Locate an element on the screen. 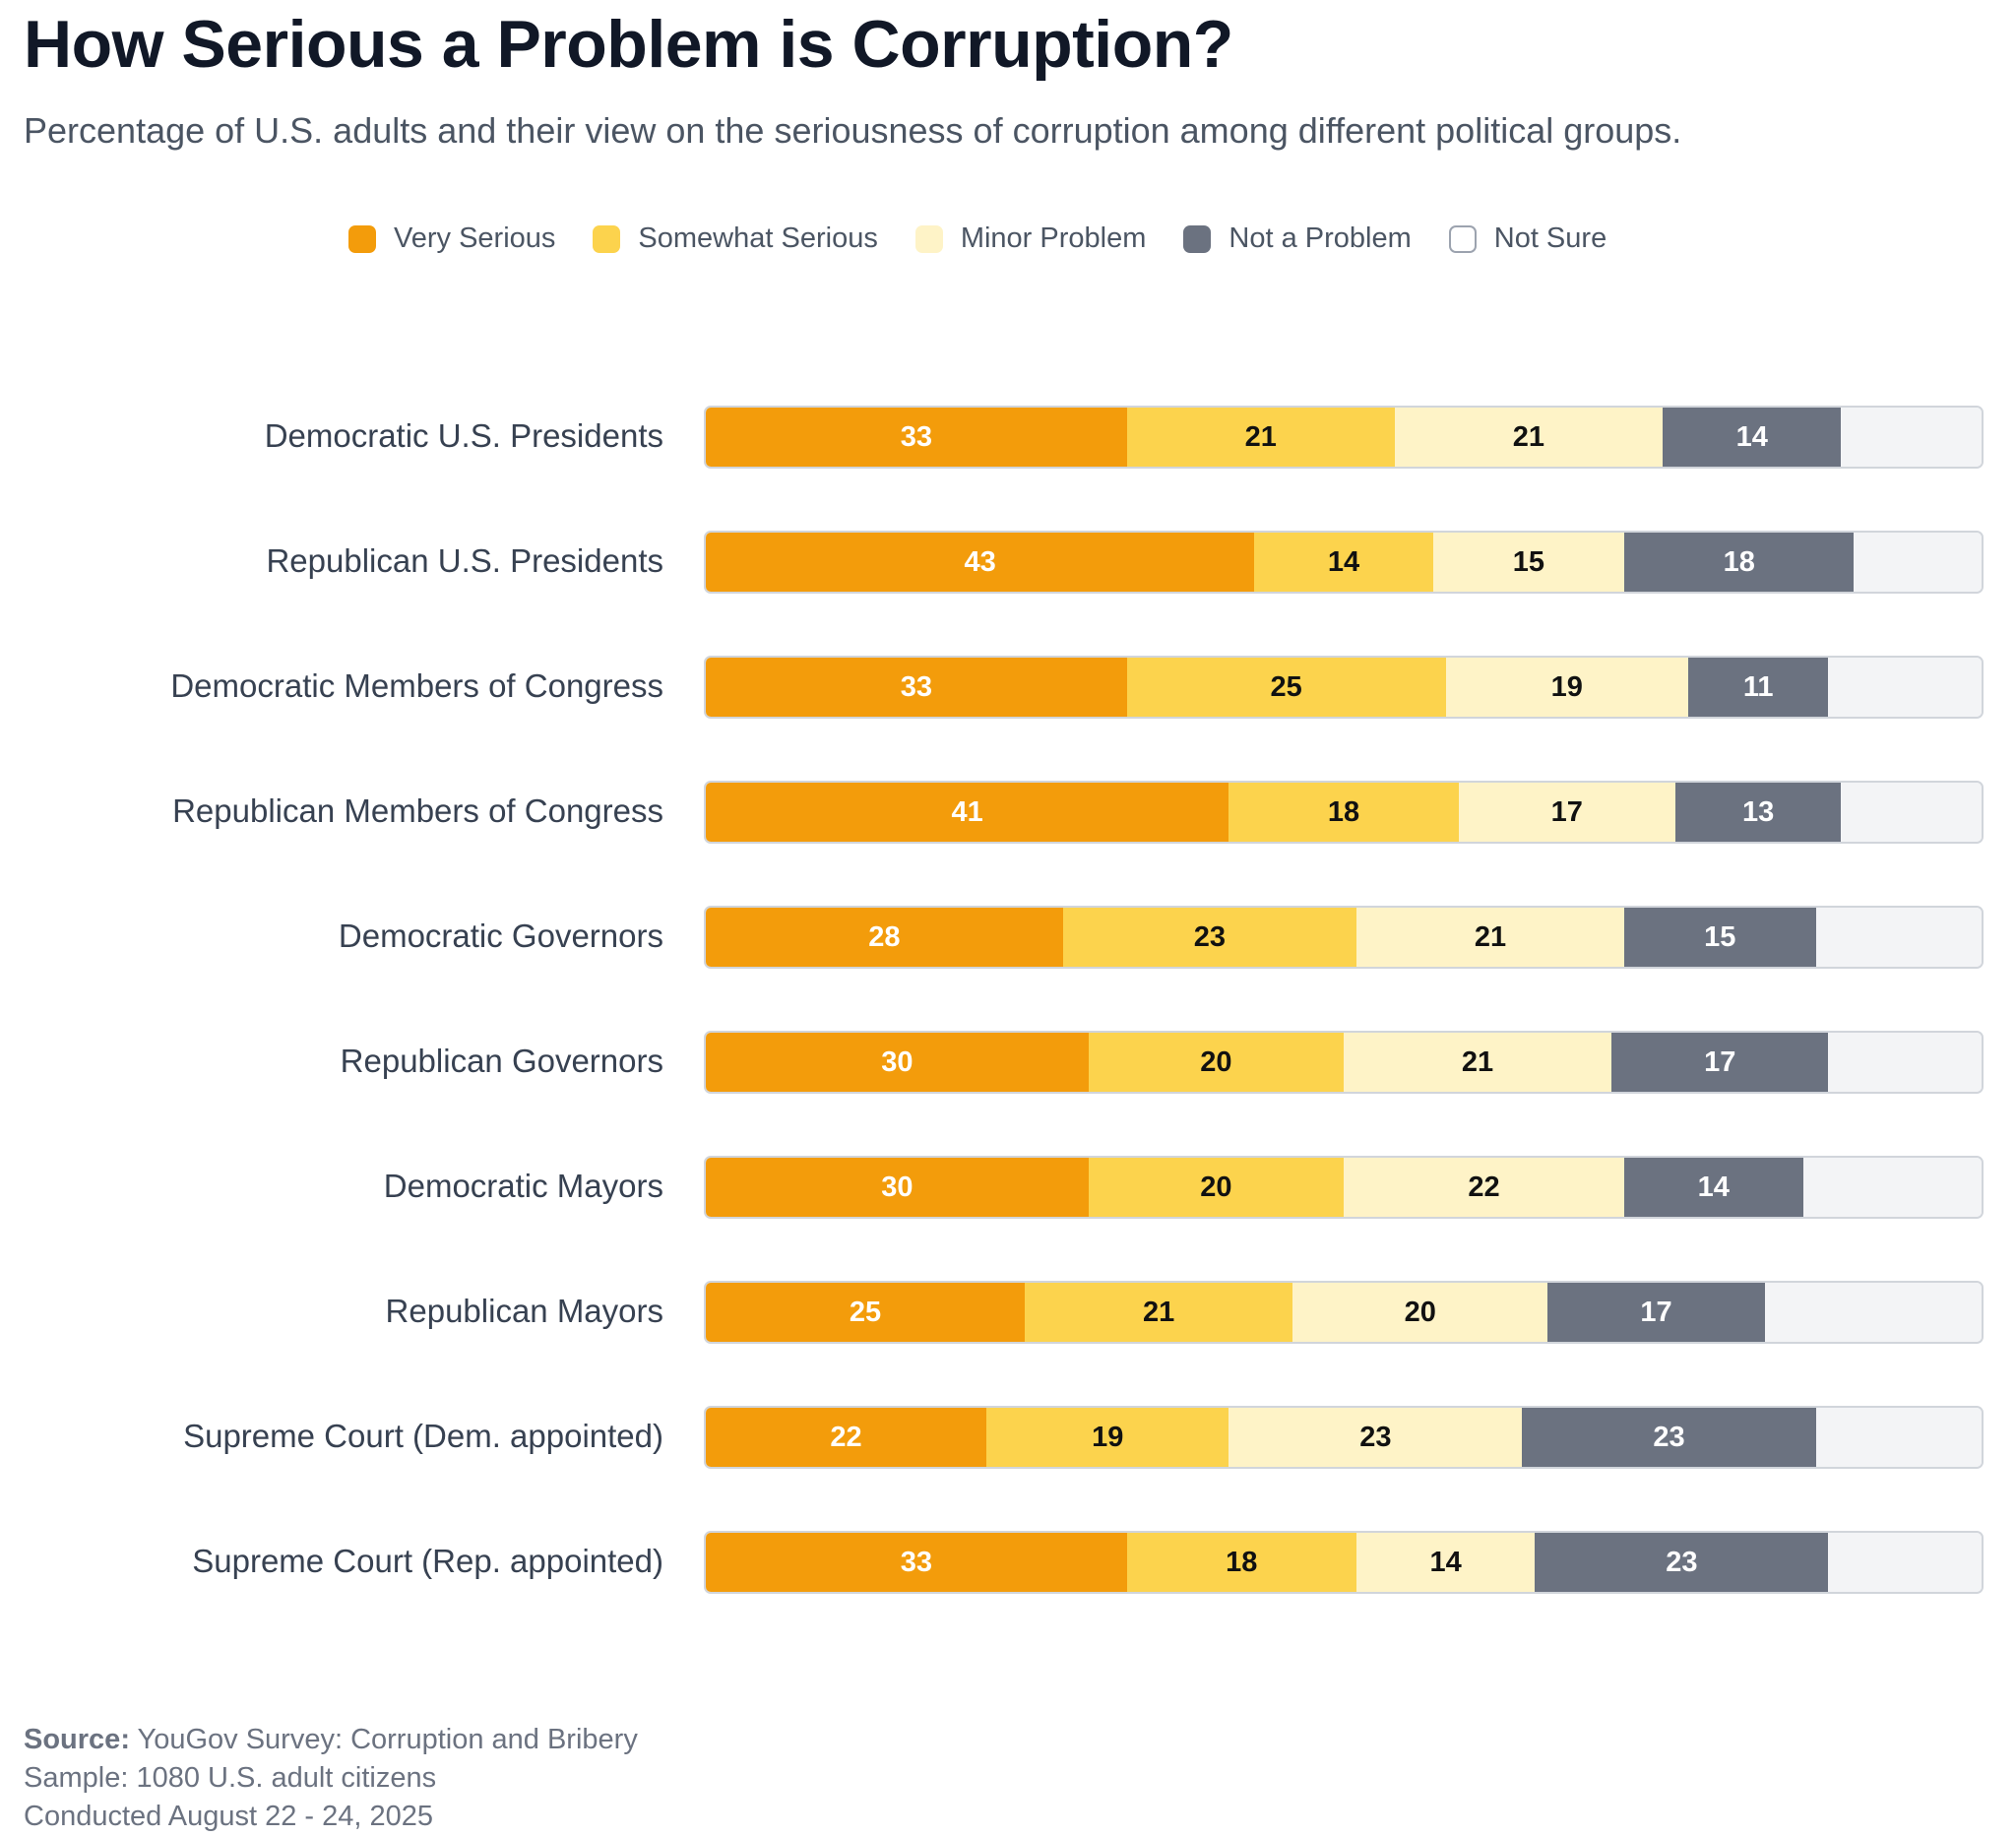 This screenshot has width=2016, height=1837. data-label: 15 is located at coordinates (1528, 561).